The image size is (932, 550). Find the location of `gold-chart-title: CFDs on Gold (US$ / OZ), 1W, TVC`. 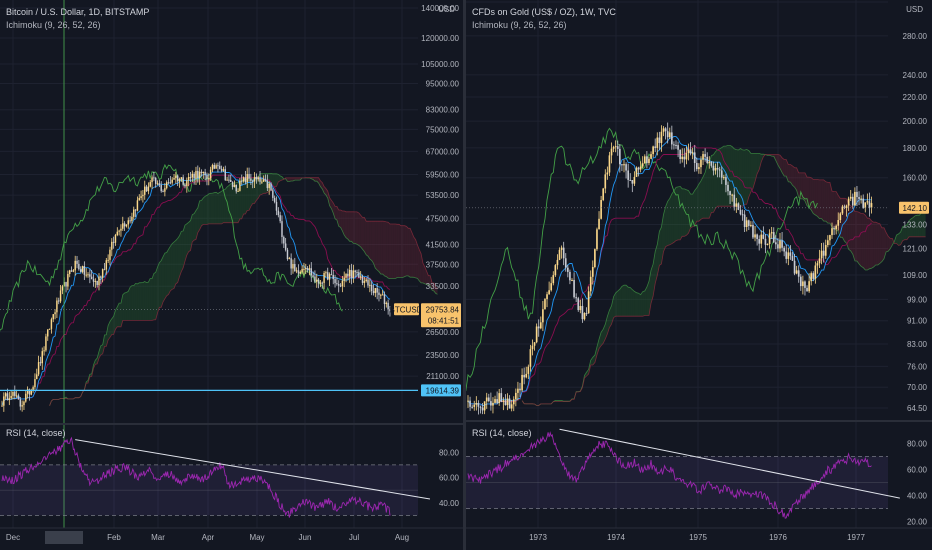

gold-chart-title: CFDs on Gold (US$ / OZ), 1W, TVC is located at coordinates (544, 12).